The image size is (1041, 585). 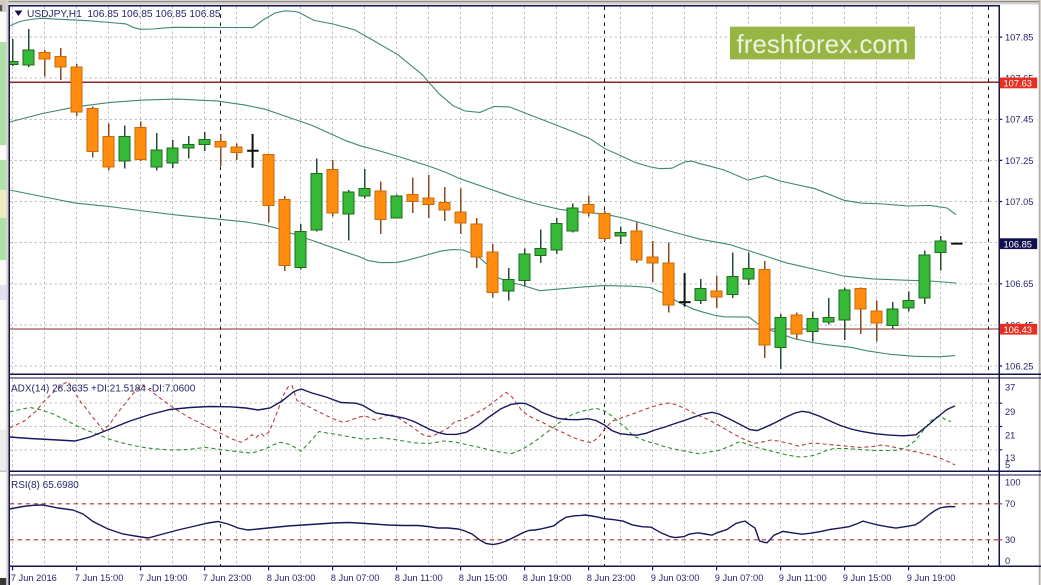 What do you see at coordinates (611, 578) in the screenshot?
I see `svg-text: 8 Jun 23:00` at bounding box center [611, 578].